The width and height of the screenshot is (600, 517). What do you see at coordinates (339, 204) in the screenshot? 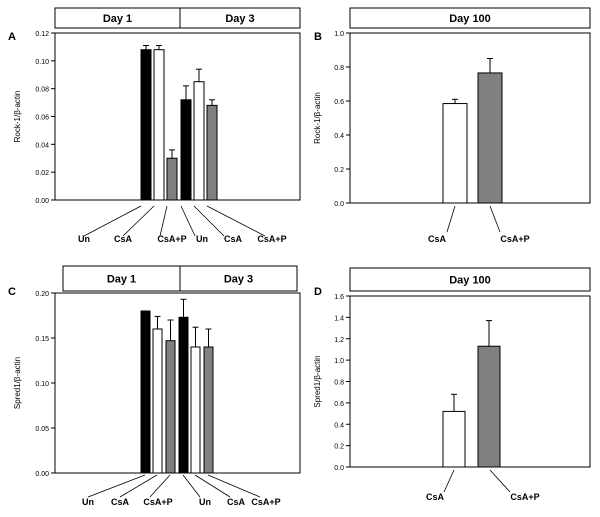
I see `y-tick-label: 0.0` at bounding box center [339, 204].